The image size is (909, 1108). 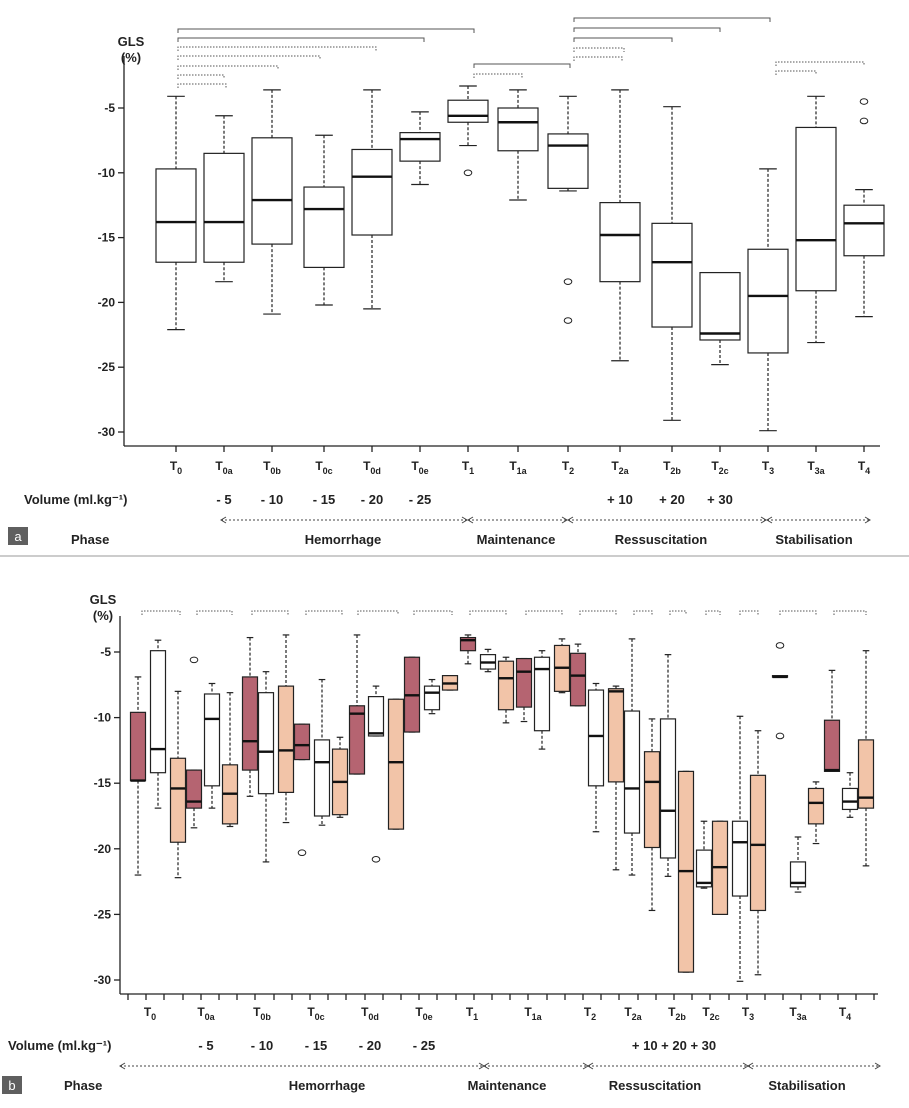 What do you see at coordinates (864, 467) in the screenshot?
I see `time-point-label: T4` at bounding box center [864, 467].